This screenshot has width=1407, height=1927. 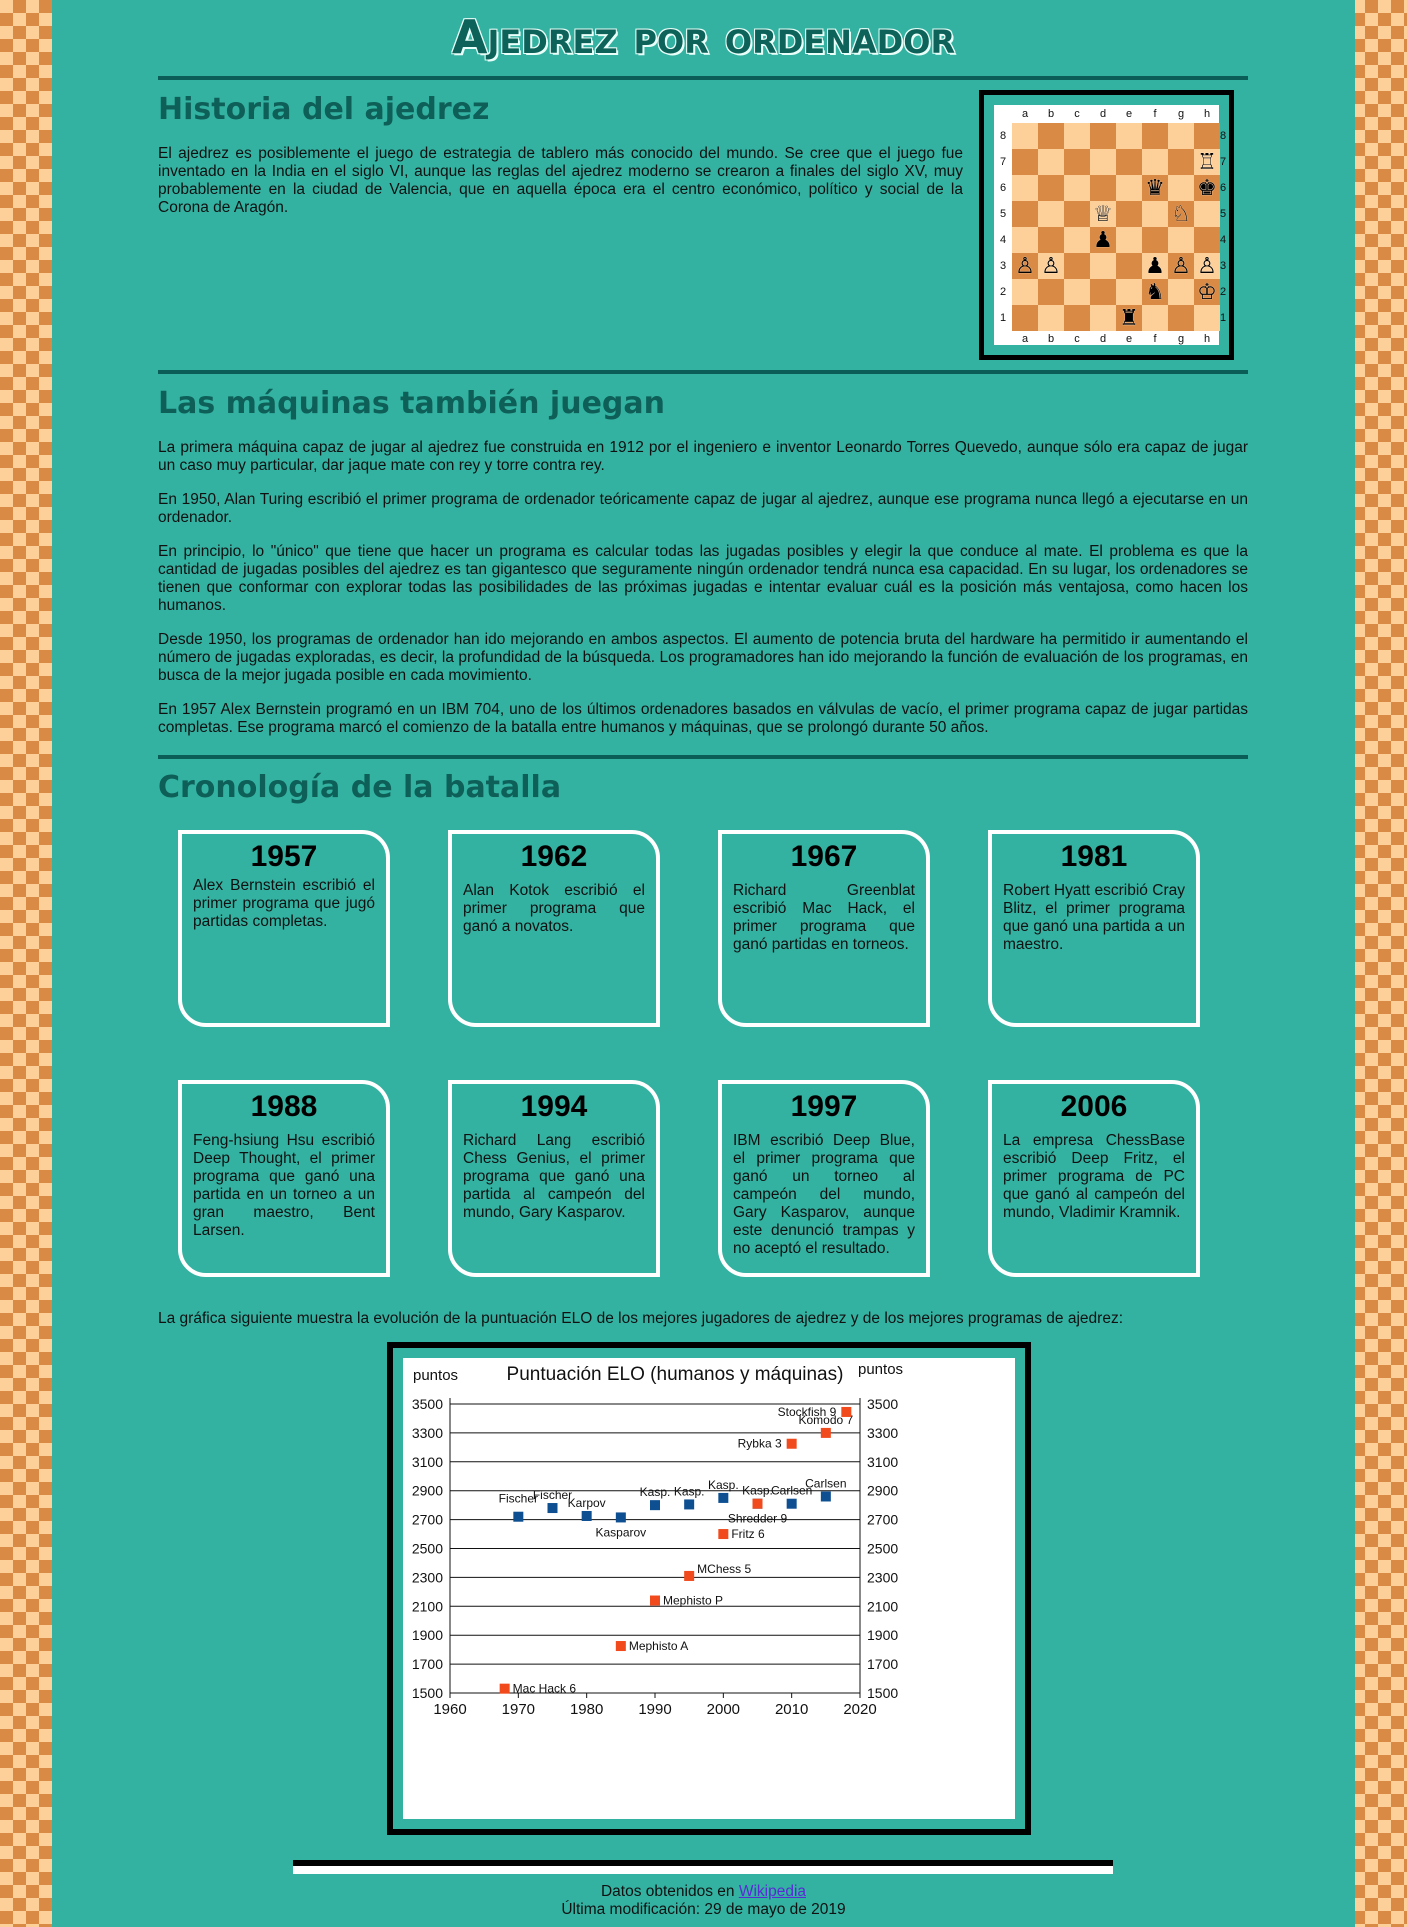 I want to click on y-tick-label: 3300, so click(x=882, y=1433).